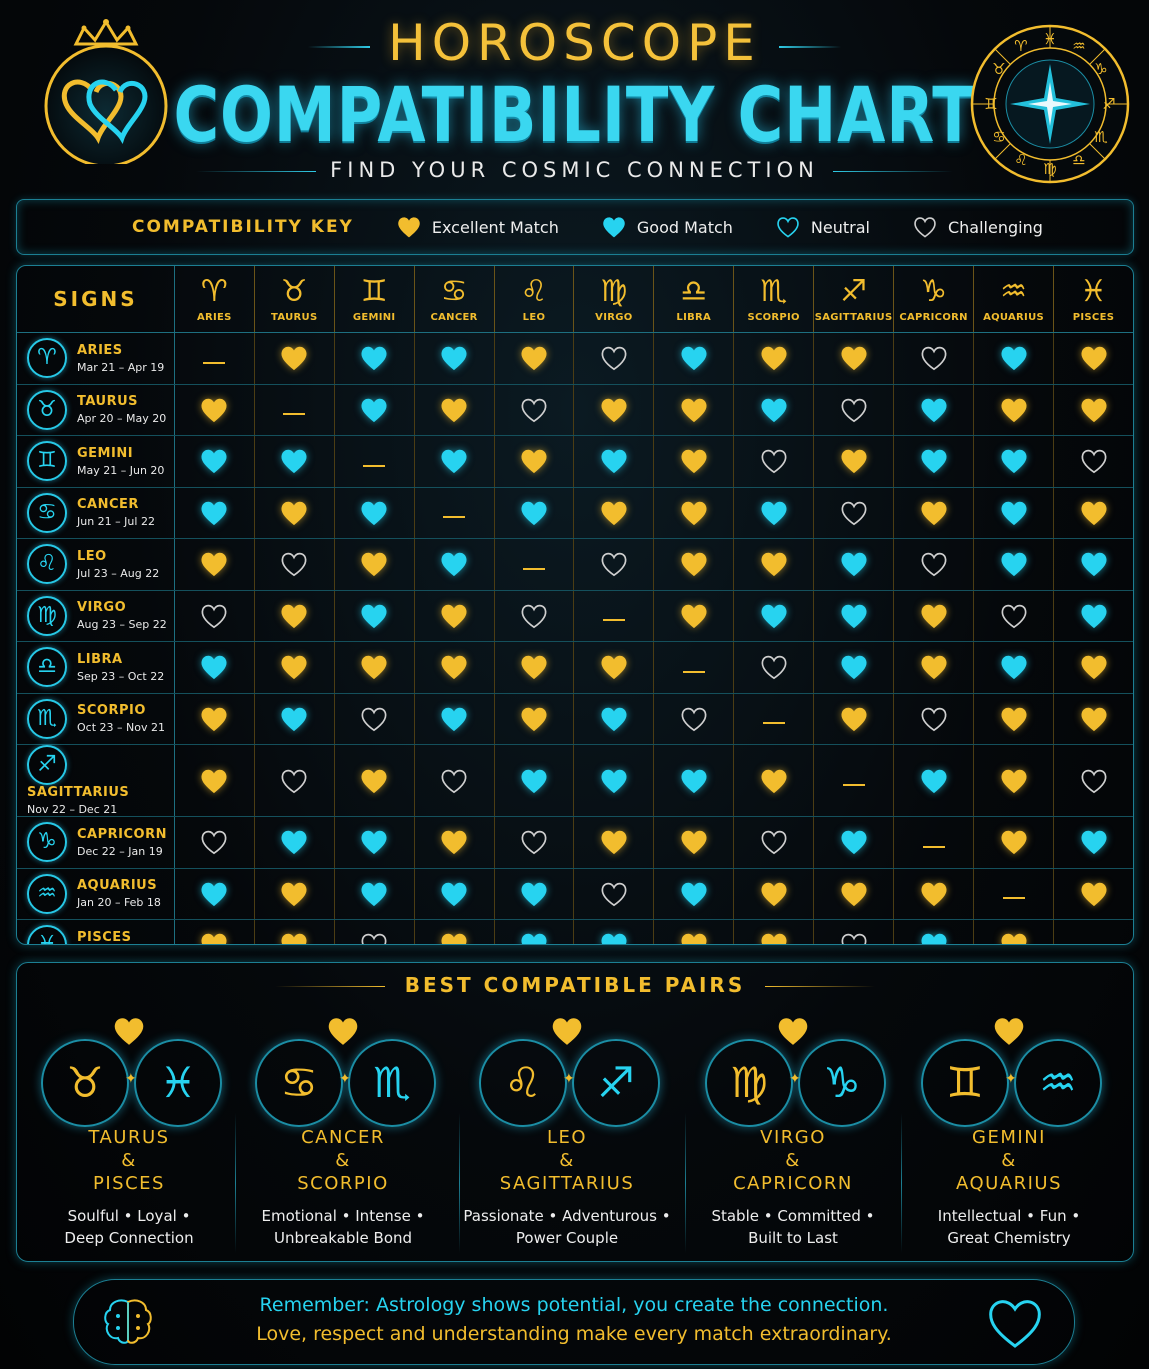 The height and width of the screenshot is (1369, 1149). Describe the element at coordinates (575, 564) in the screenshot. I see `table-row: ♌ LEO Jul 23 – Aug 22` at that location.